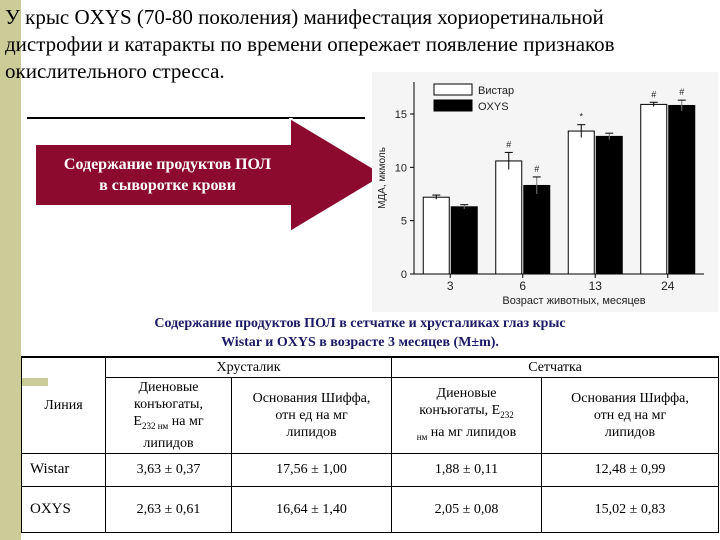 The height and width of the screenshot is (540, 720). I want to click on arrow-shape, so click(210, 175).